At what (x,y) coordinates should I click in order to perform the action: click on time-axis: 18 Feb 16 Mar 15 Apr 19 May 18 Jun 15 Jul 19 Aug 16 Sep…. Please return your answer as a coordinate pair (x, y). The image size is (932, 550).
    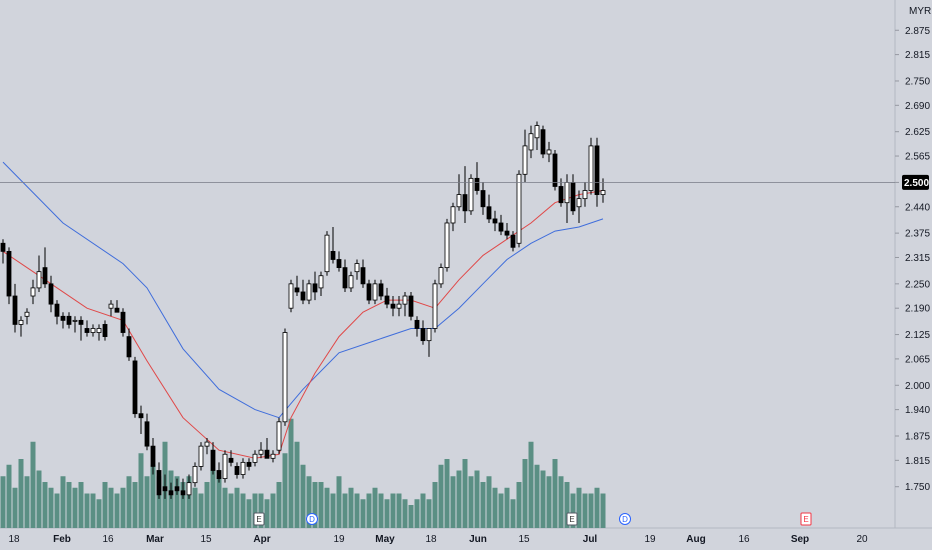
    Looking at the image, I should click on (438, 539).